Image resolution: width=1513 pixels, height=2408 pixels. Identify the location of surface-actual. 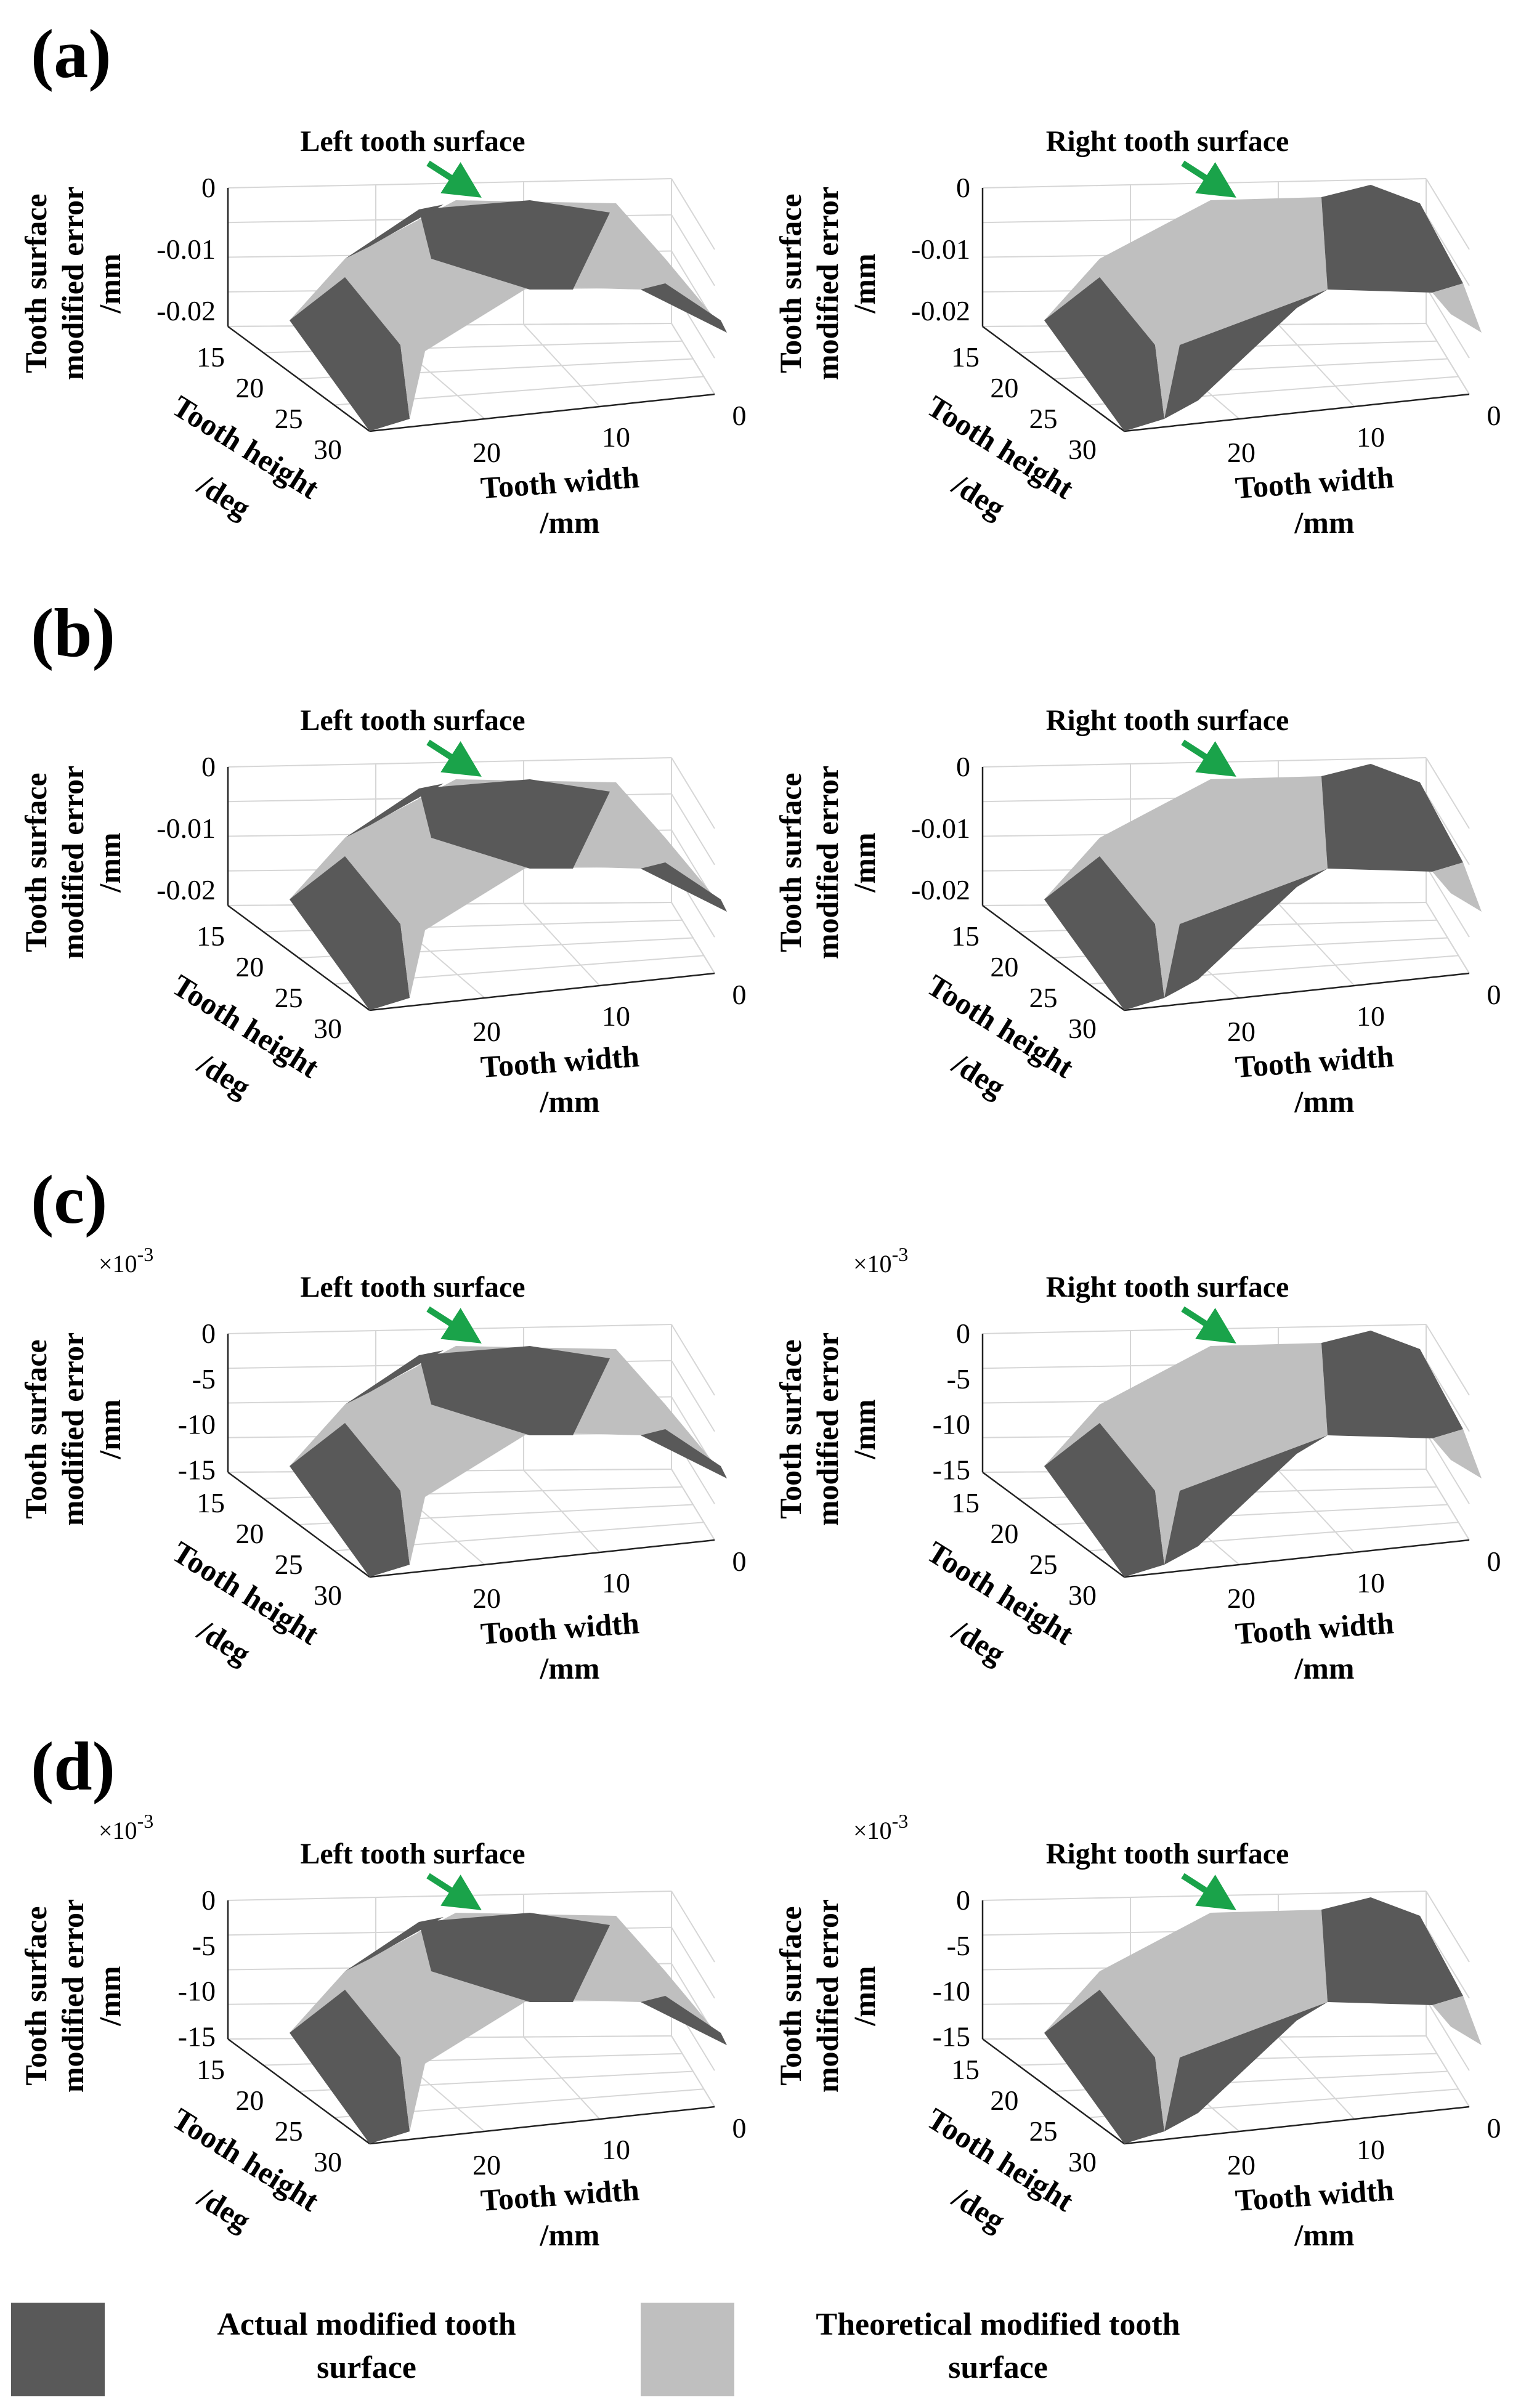
(1392, 1951).